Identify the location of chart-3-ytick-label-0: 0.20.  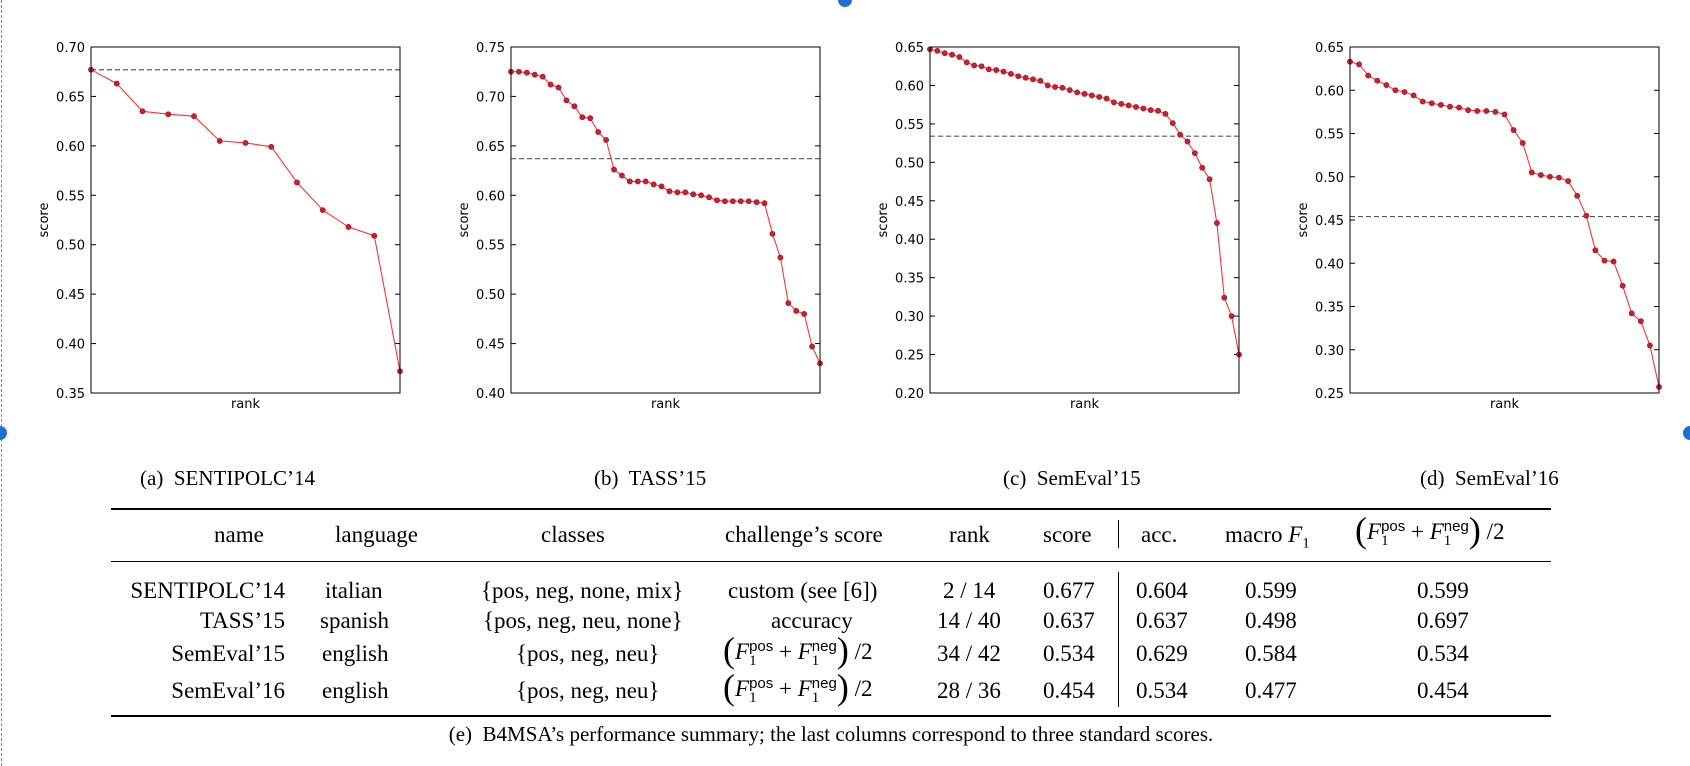
(909, 394).